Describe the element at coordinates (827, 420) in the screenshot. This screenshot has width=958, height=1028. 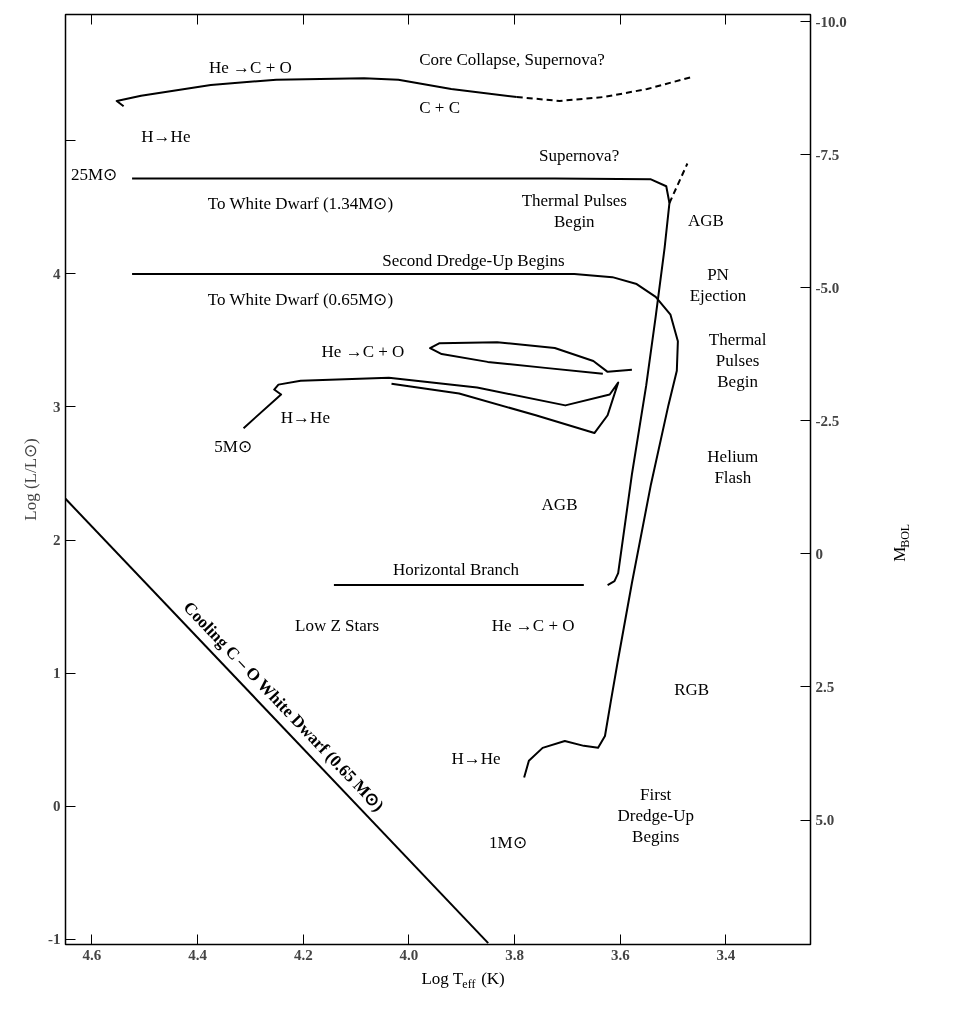
I see `y2-tick-label: -2.5` at that location.